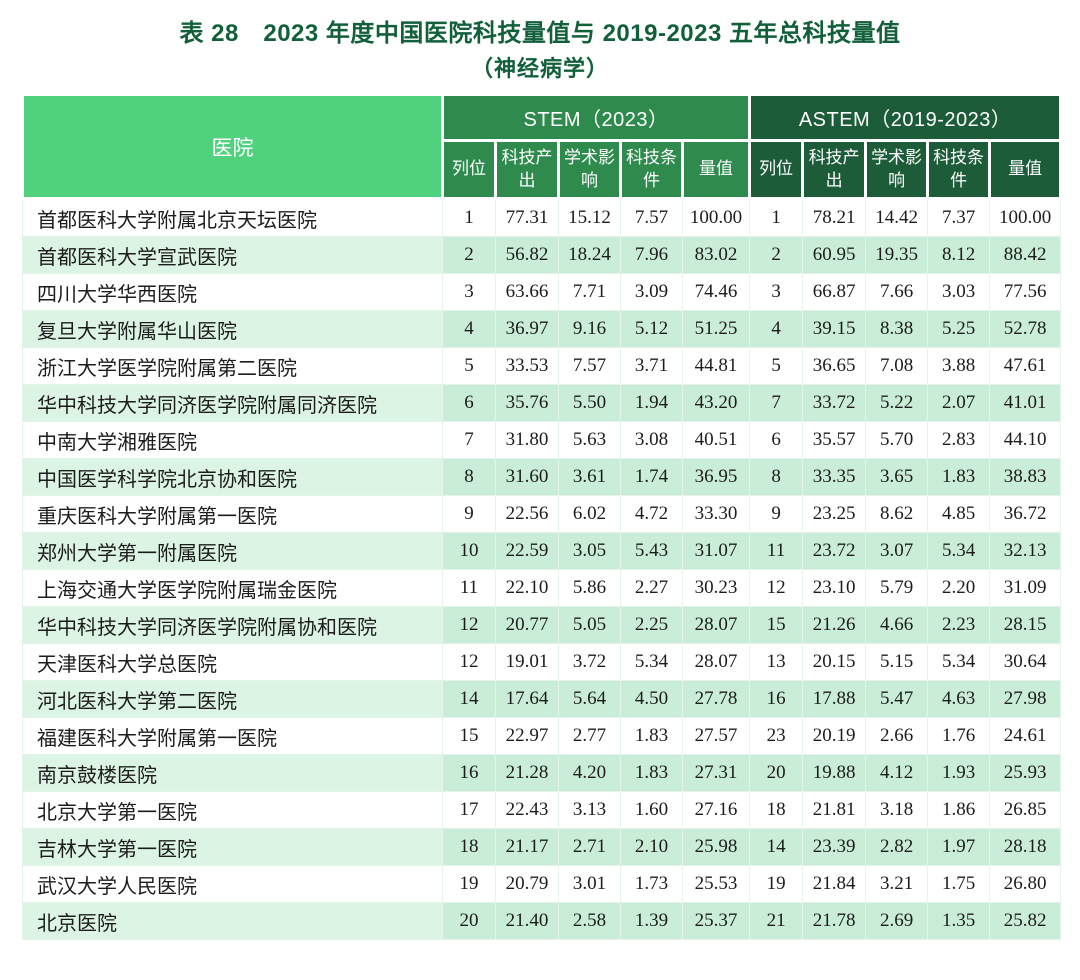  Describe the element at coordinates (651, 884) in the screenshot. I see `stem-score-cell: 1.73` at that location.